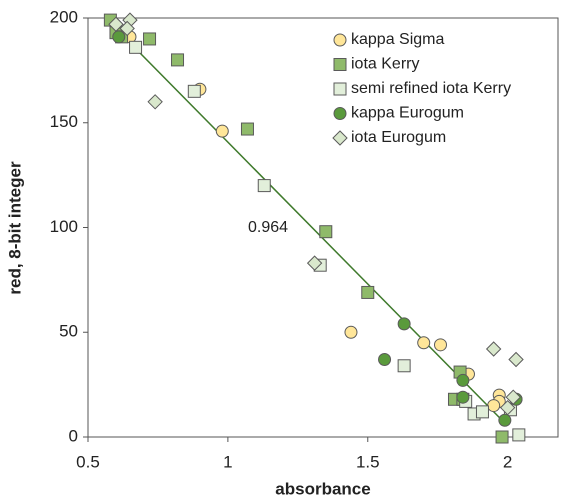  What do you see at coordinates (64, 121) in the screenshot?
I see `y-tick-label: 150` at bounding box center [64, 121].